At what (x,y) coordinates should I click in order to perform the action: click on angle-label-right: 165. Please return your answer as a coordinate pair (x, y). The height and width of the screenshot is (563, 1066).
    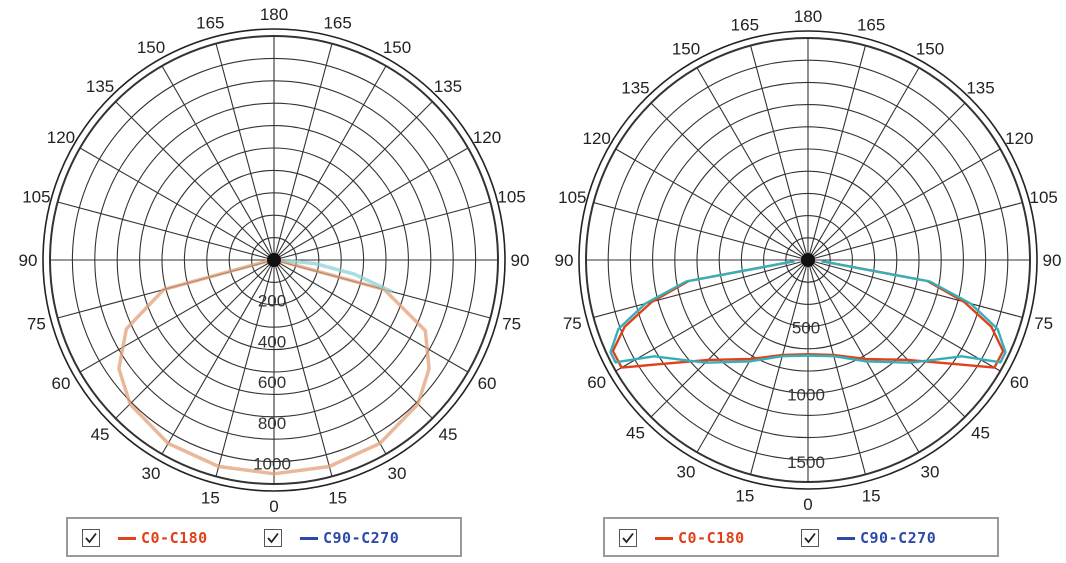
    Looking at the image, I should click on (871, 24).